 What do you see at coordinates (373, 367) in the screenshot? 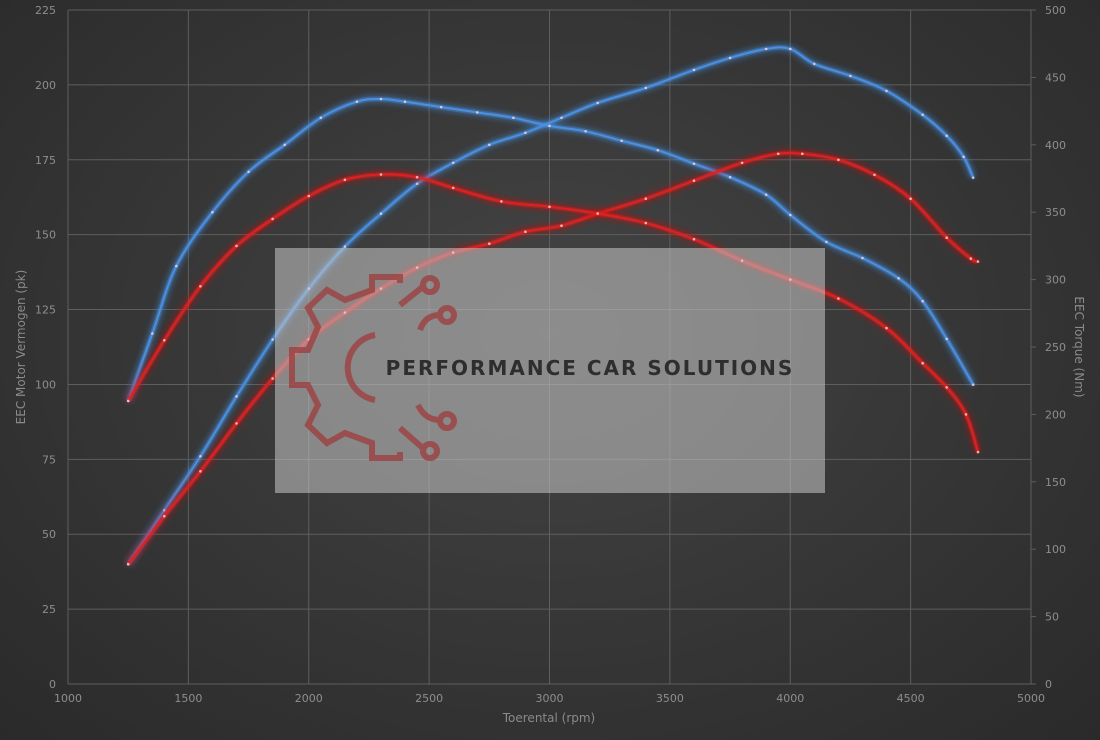
I see `gear-circuit-logo-icon` at bounding box center [373, 367].